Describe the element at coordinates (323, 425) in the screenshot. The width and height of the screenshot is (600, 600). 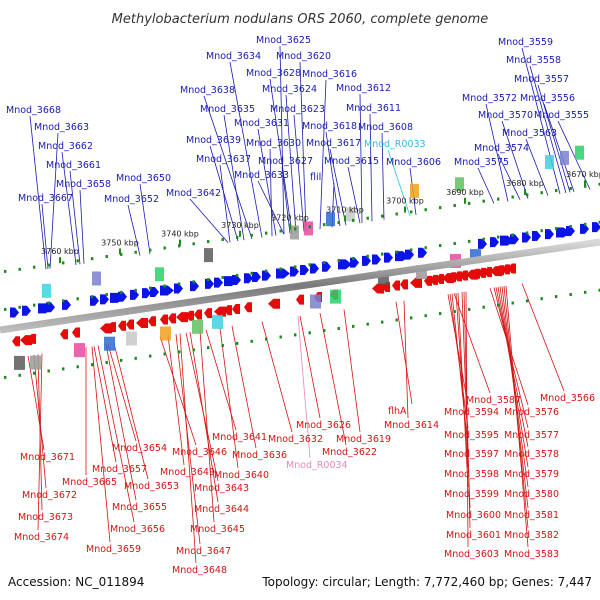
I see `gene-label-bottom: Mnod_3626` at that location.